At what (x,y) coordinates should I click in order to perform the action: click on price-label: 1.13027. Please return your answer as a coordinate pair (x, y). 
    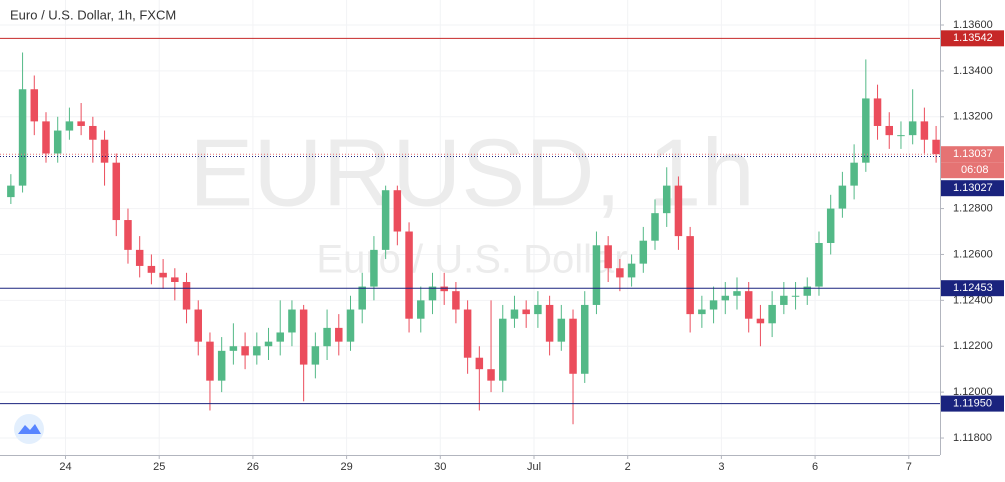
    Looking at the image, I should click on (973, 188).